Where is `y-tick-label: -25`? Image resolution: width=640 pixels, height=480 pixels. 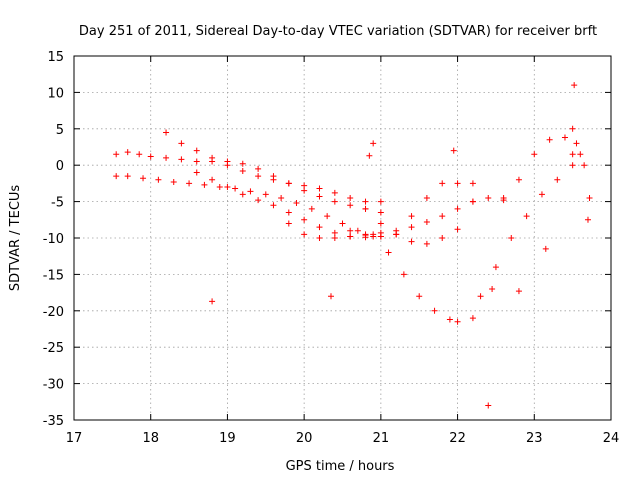
y-tick-label: -25 is located at coordinates (53, 348).